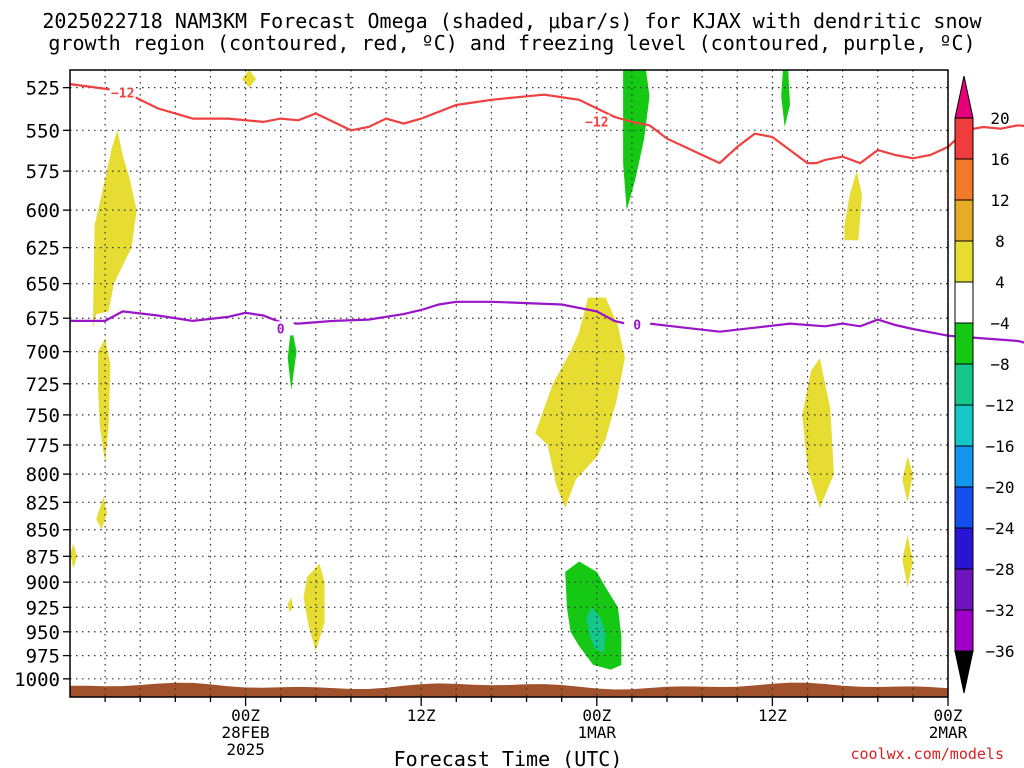 The width and height of the screenshot is (1024, 768). What do you see at coordinates (999, 200) in the screenshot?
I see `colorbar-label: 12` at bounding box center [999, 200].